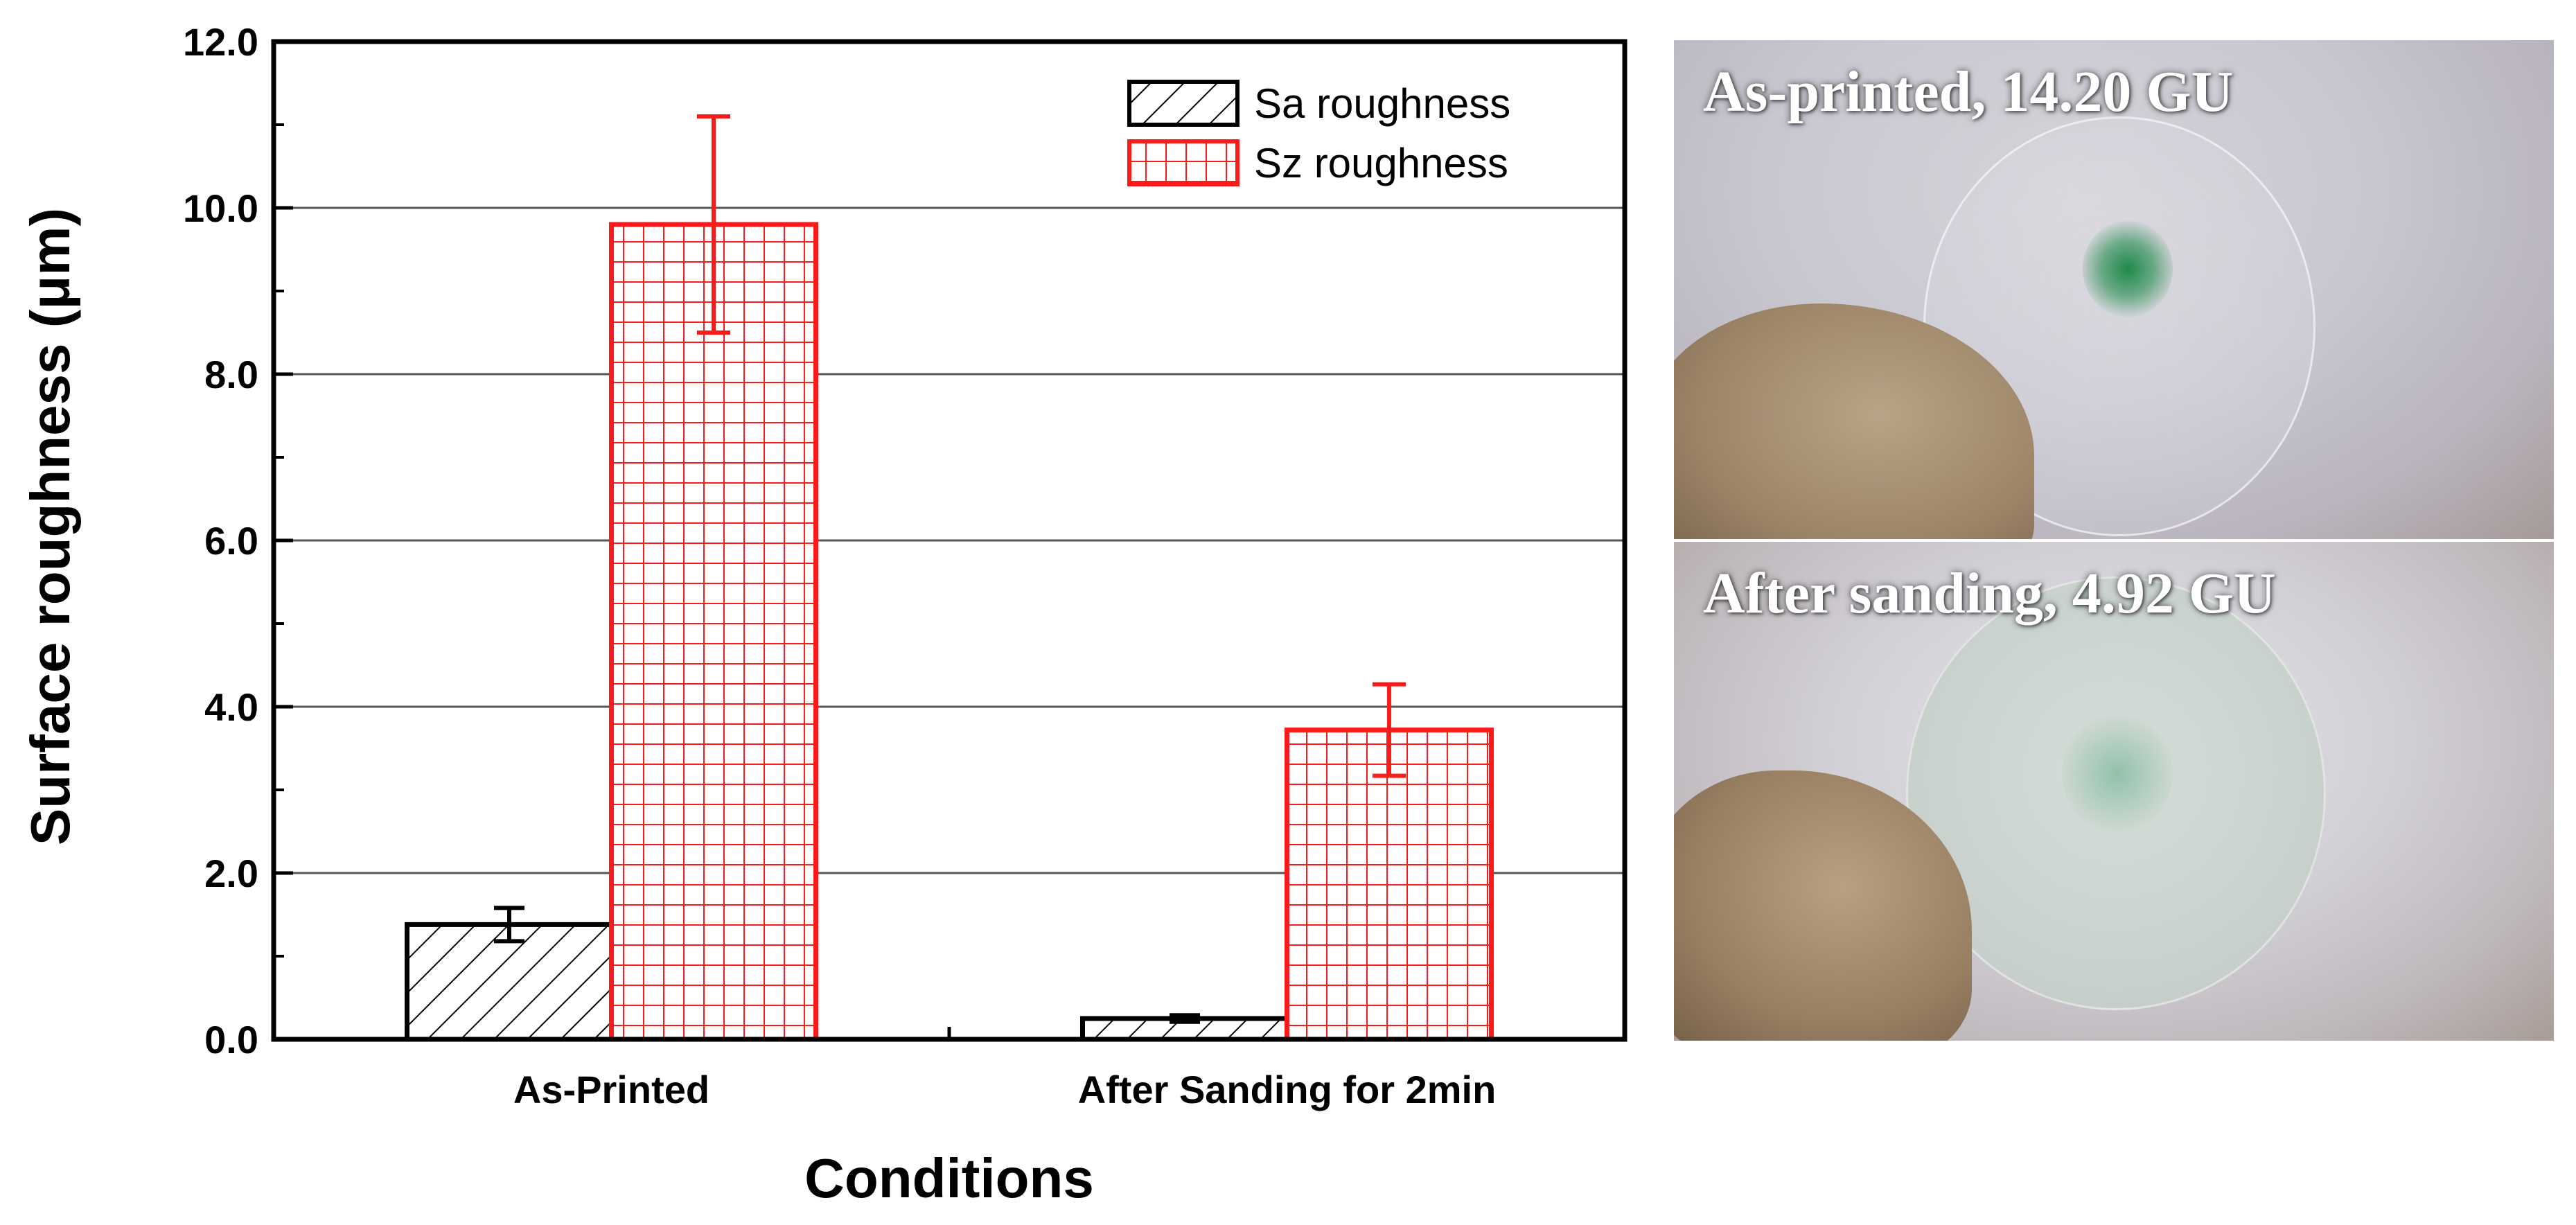  I want to click on y-tick-label: 4.0, so click(231, 707).